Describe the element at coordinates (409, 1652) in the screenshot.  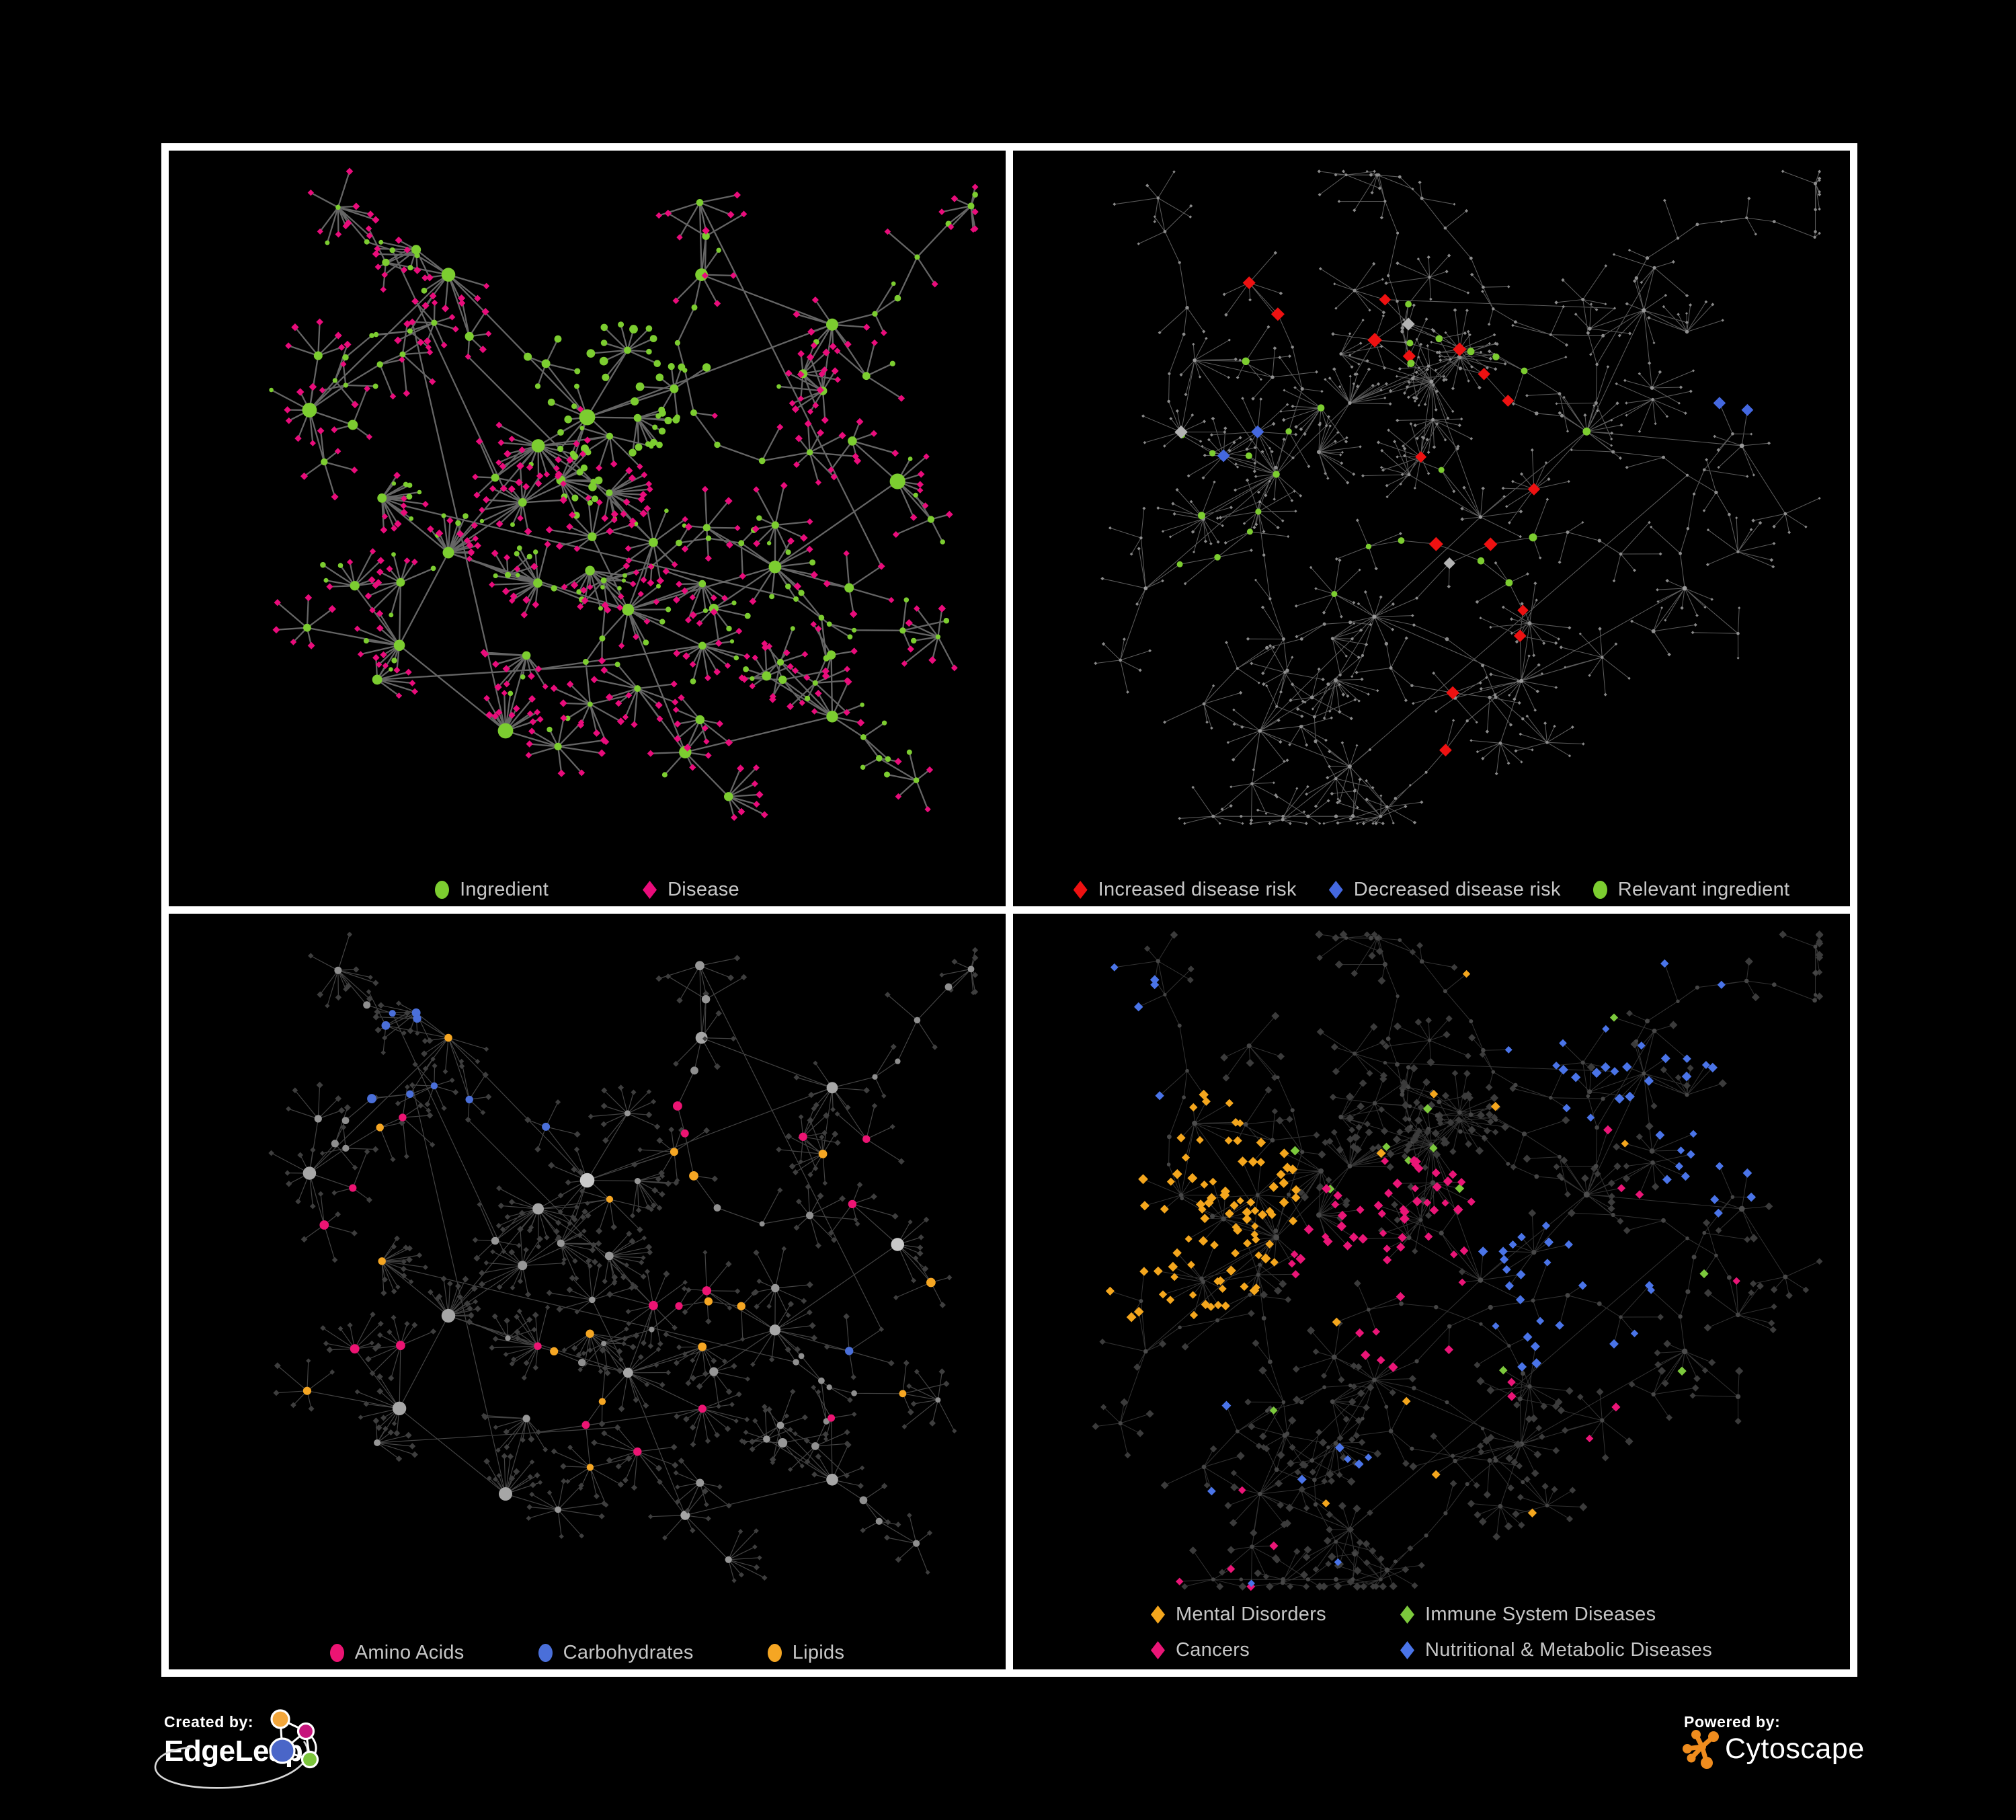
I see `legend-label: Amino Acids` at that location.